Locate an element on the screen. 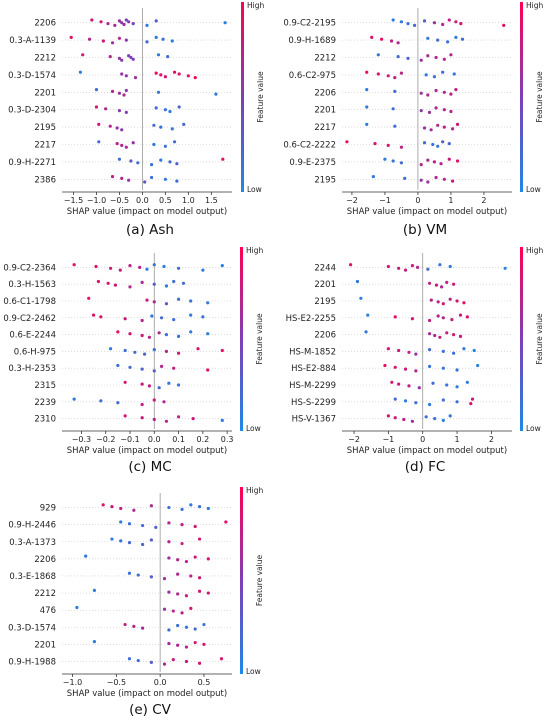  colorbar-title: Feature value is located at coordinates (539, 339).